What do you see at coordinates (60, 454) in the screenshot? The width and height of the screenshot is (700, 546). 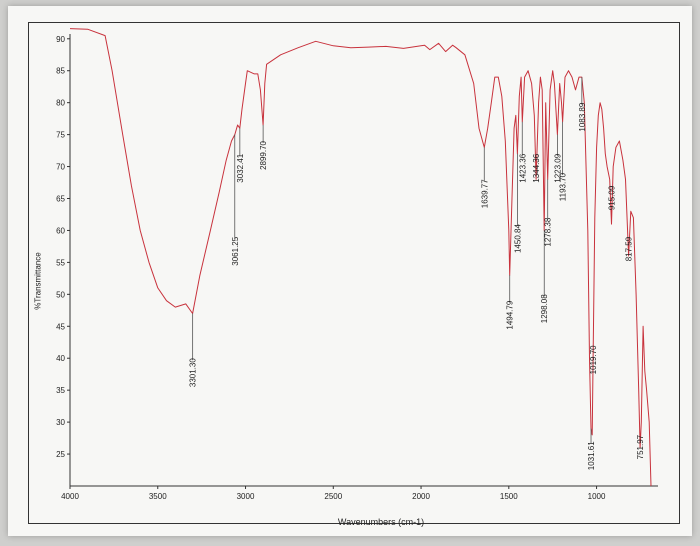 I see `y-tick-label: 25` at bounding box center [60, 454].